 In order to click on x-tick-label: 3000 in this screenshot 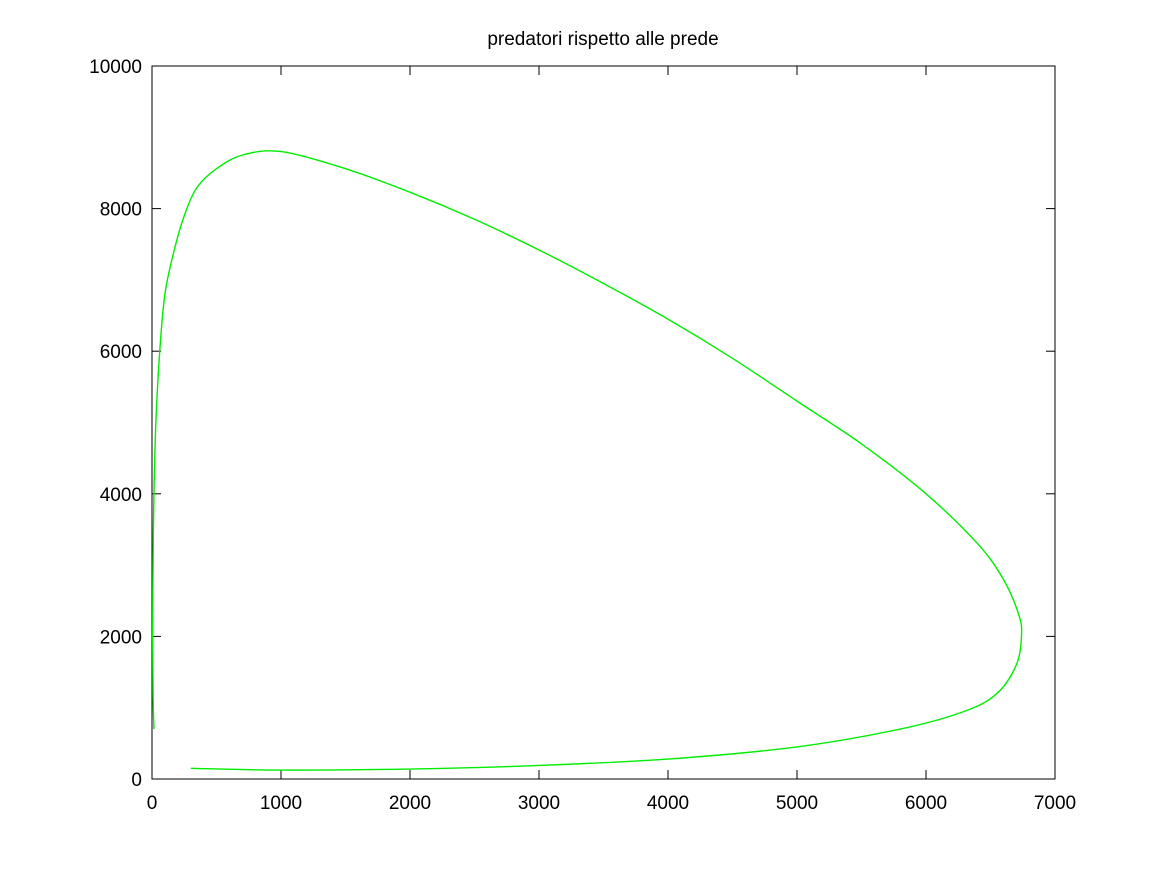, I will do `click(539, 803)`.